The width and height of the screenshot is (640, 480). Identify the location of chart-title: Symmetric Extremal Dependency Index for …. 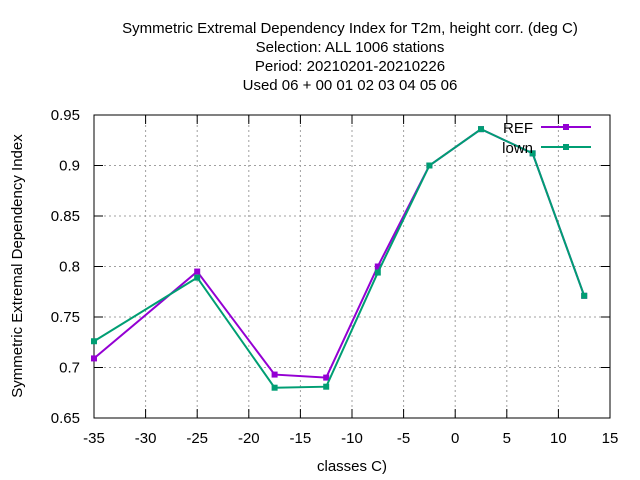
(350, 57).